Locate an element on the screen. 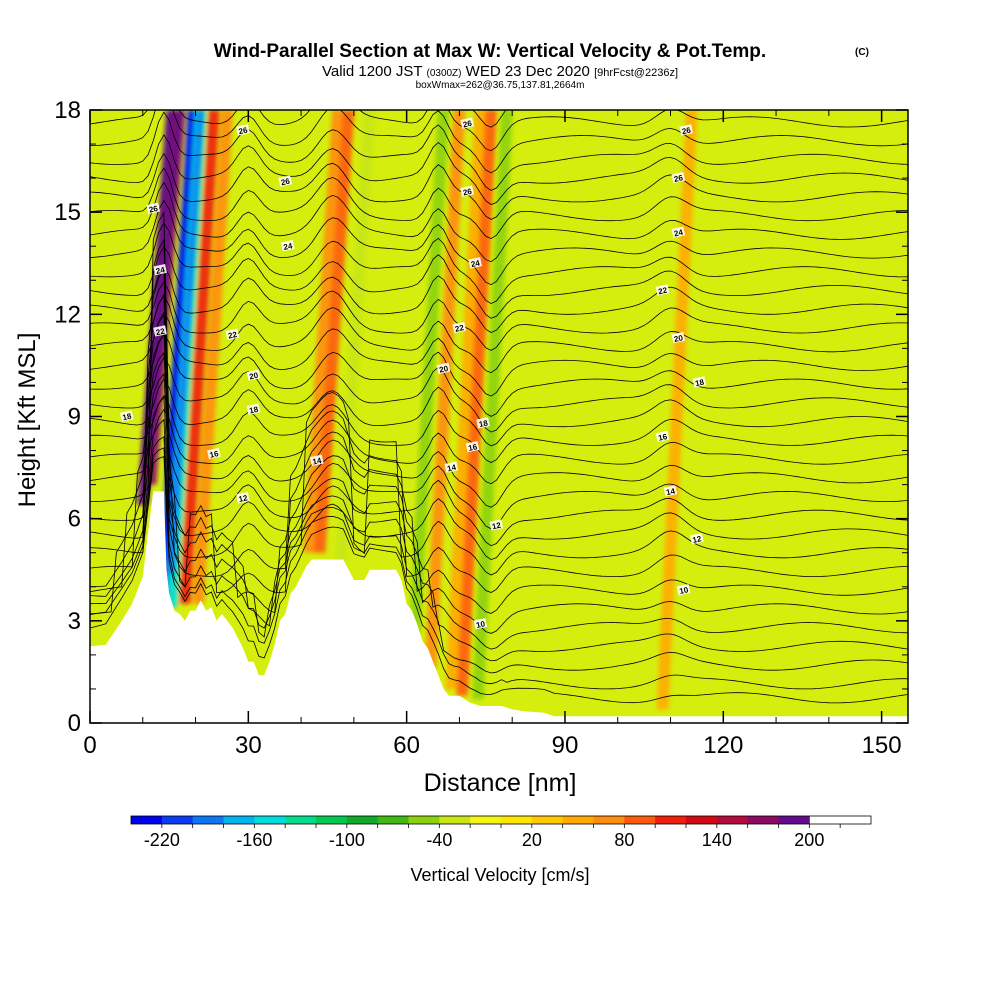  colorbar-tick-label: -160 is located at coordinates (254, 840).